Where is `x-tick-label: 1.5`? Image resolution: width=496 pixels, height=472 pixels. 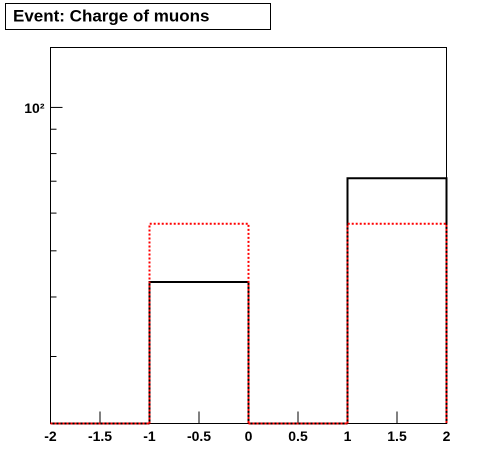
x-tick-label: 1.5 is located at coordinates (397, 436).